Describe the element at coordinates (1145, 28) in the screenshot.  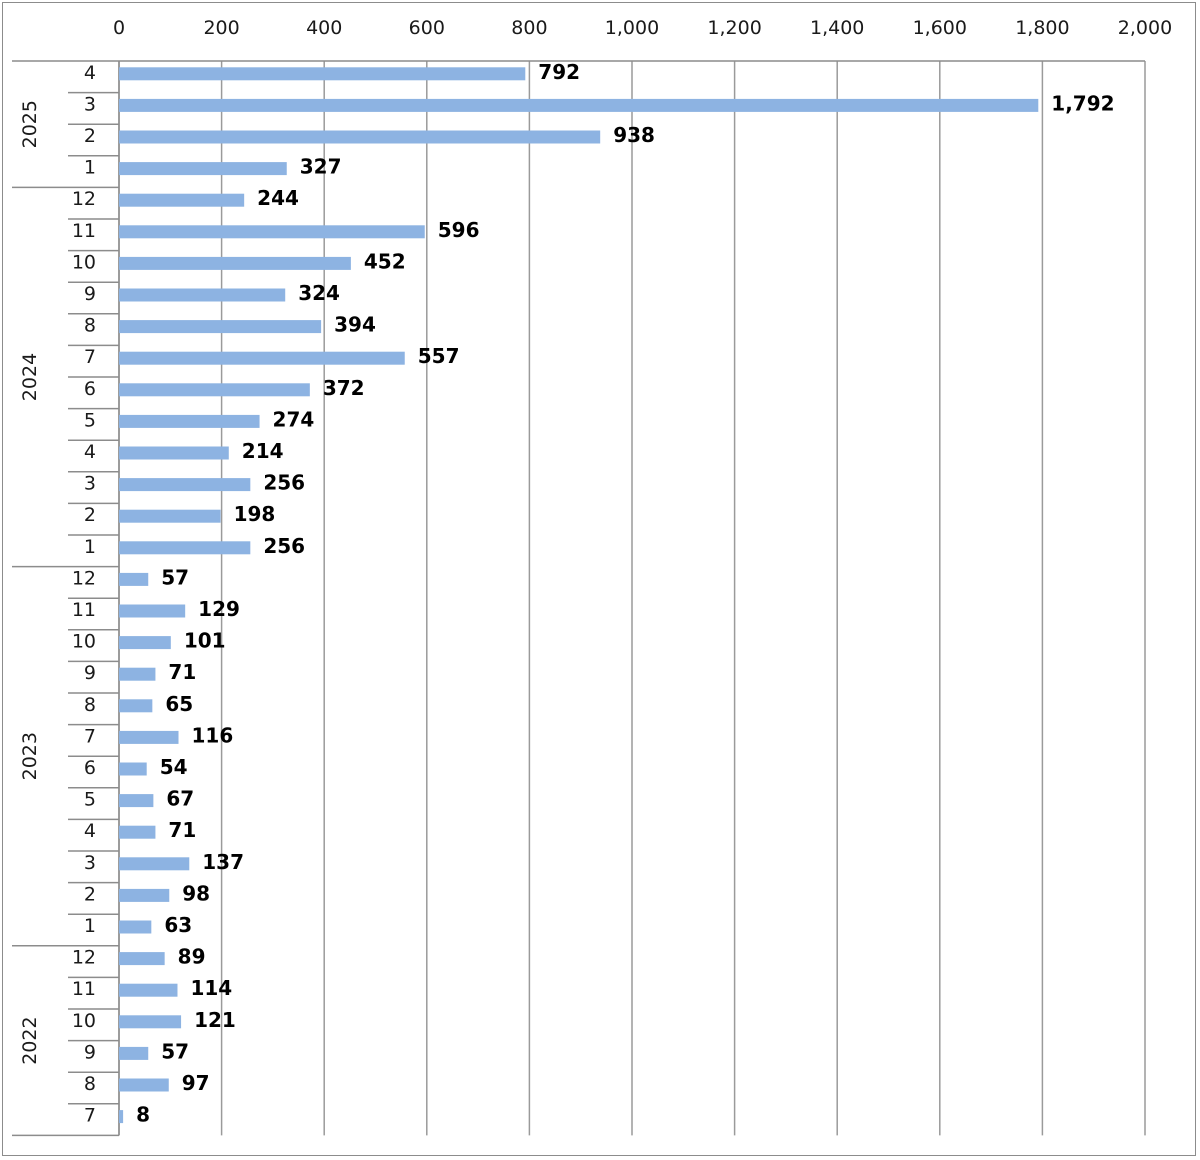
I see `x-tick-label: 2,000` at that location.